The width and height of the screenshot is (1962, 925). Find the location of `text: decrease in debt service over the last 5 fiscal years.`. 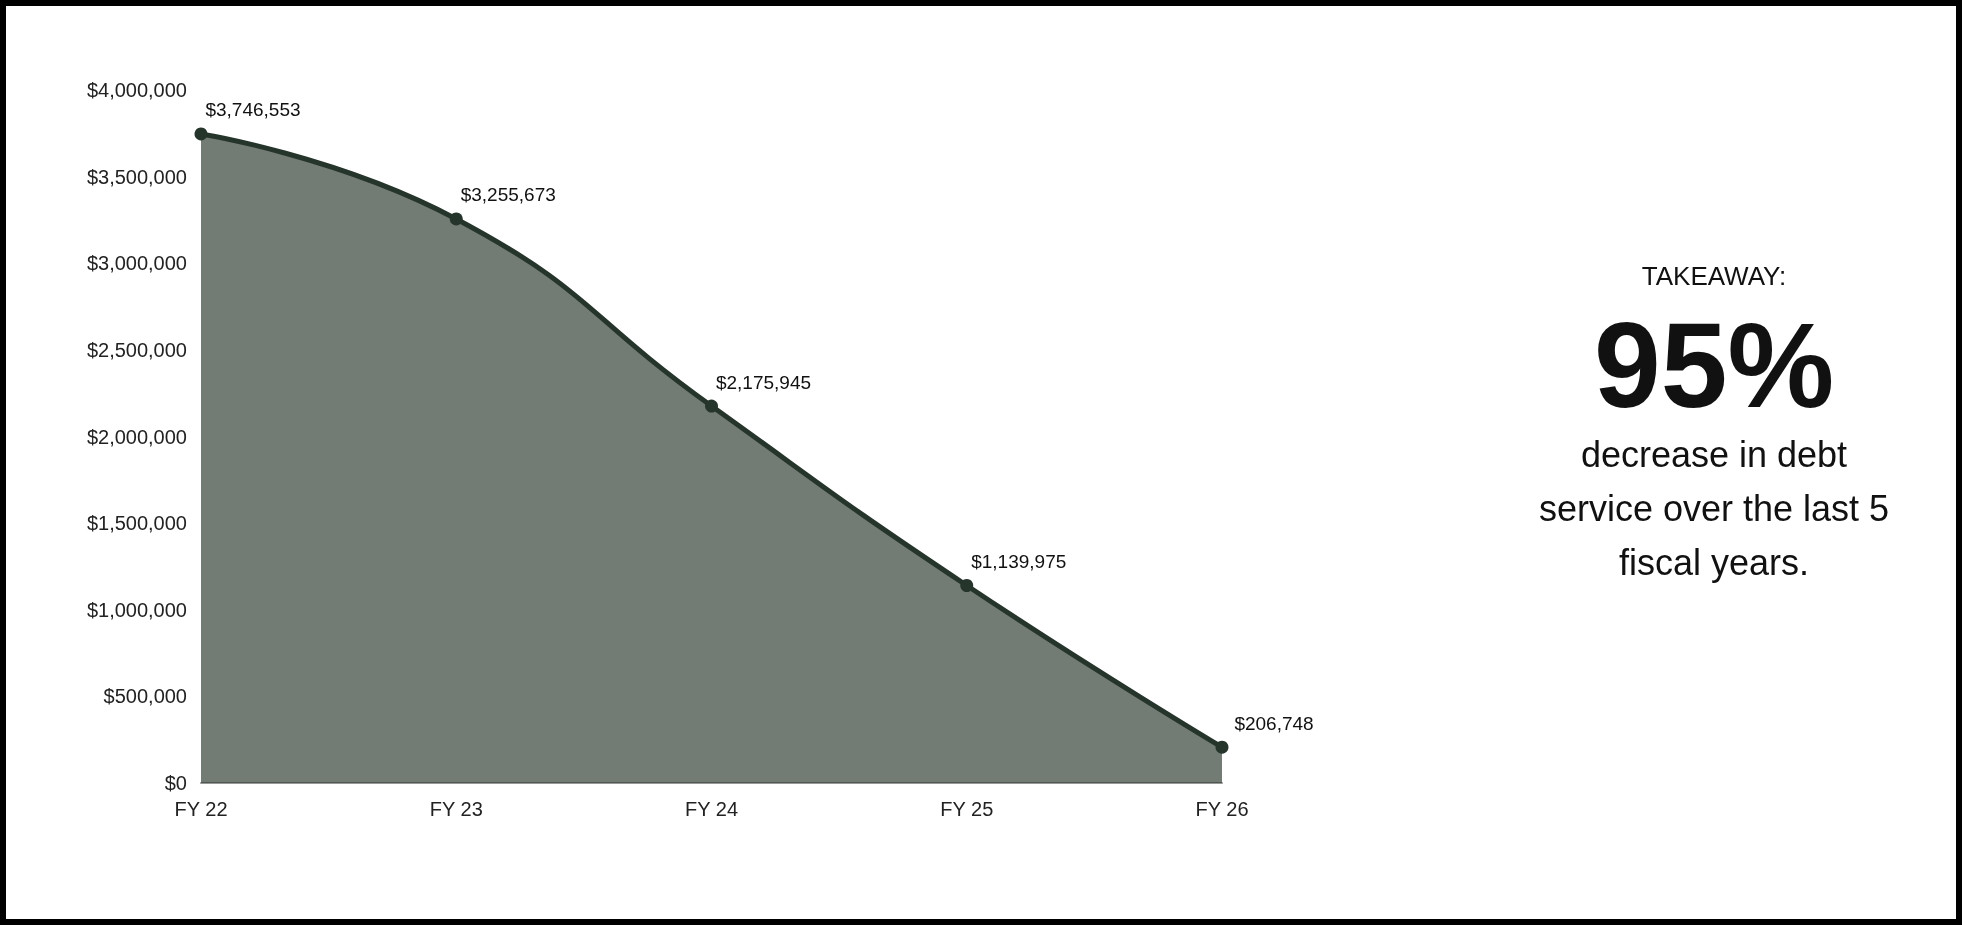

text: decrease in debt service over the last 5 fiscal years. is located at coordinates (1714, 508).